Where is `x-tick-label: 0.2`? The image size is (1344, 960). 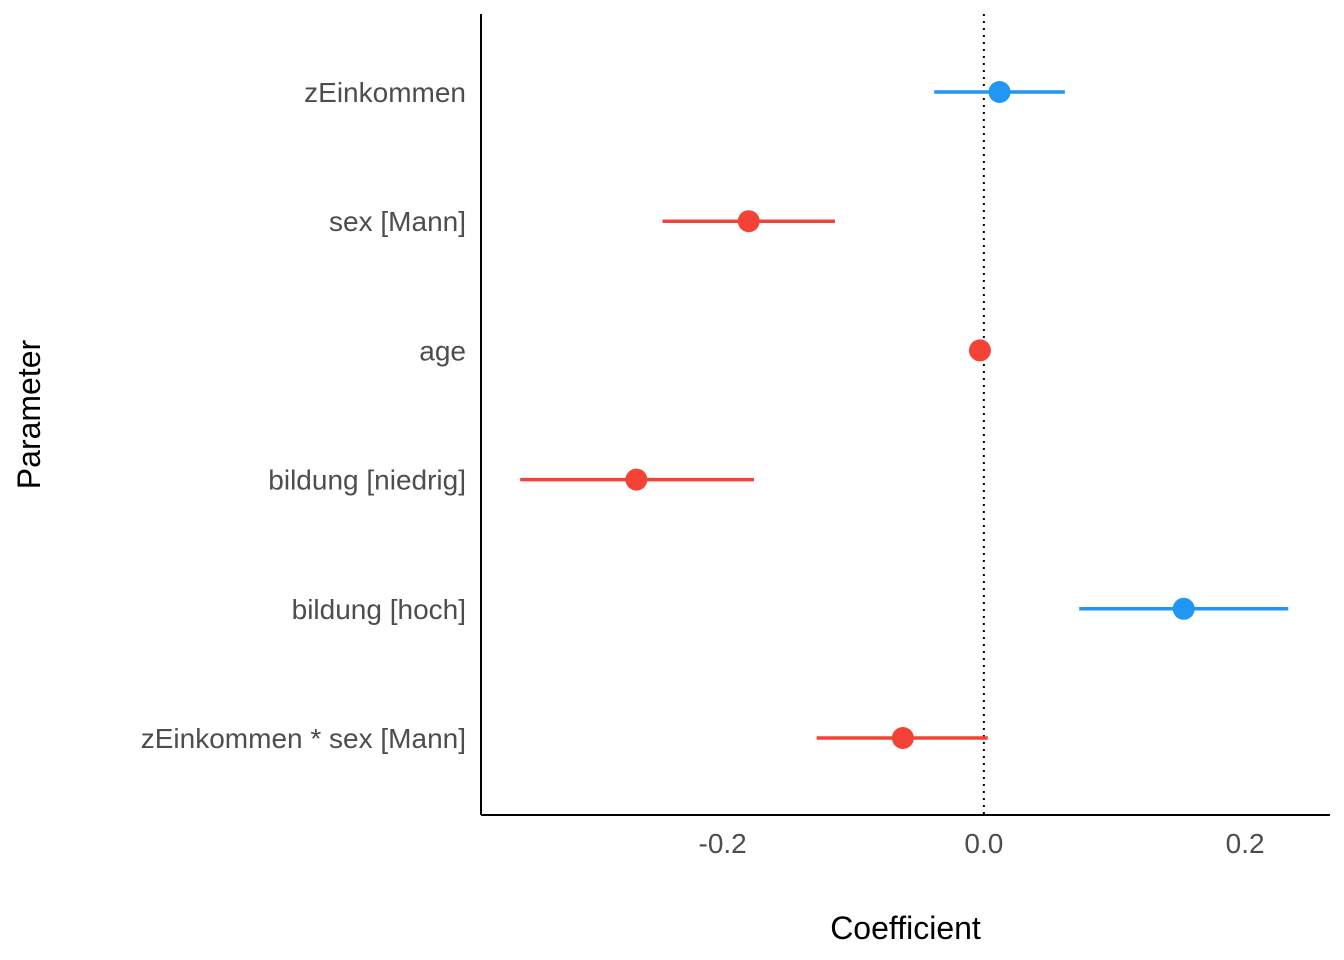 x-tick-label: 0.2 is located at coordinates (1245, 843).